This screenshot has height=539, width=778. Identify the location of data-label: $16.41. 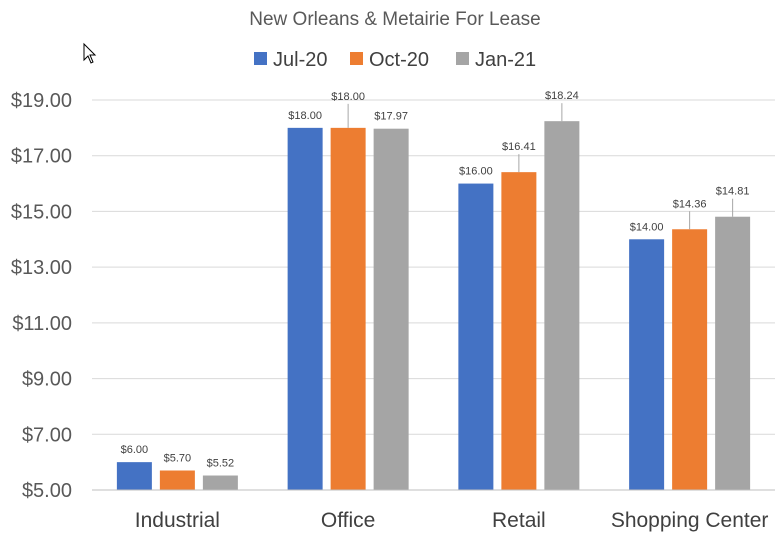
(519, 147).